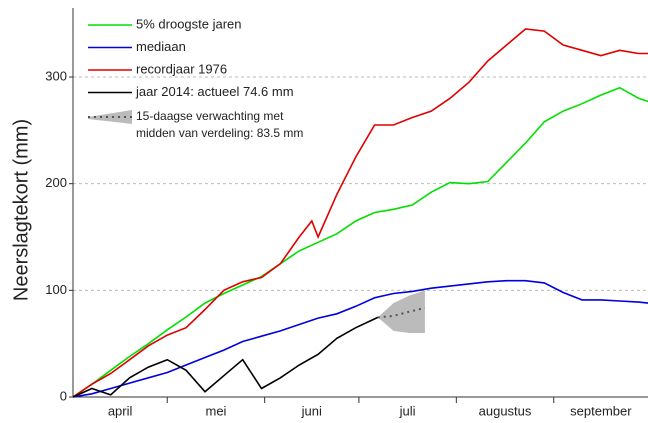 The image size is (648, 423). I want to click on x-tick-label: mei, so click(215, 410).